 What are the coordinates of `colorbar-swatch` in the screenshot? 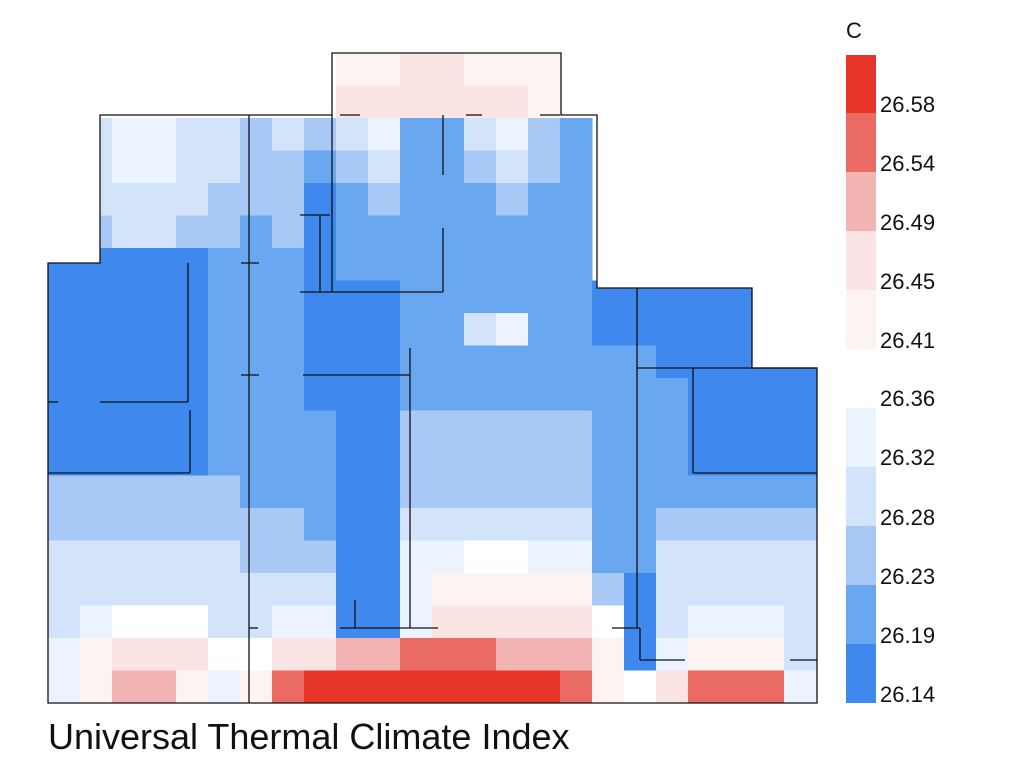 It's located at (861, 201).